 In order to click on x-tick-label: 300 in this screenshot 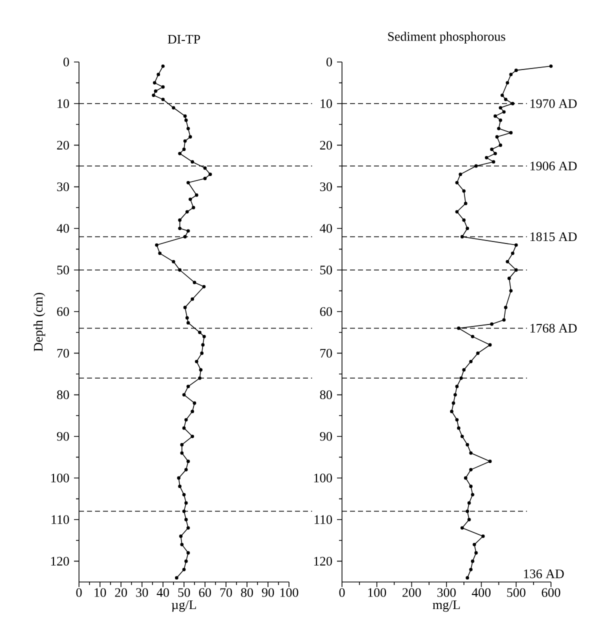, I will do `click(446, 592)`.